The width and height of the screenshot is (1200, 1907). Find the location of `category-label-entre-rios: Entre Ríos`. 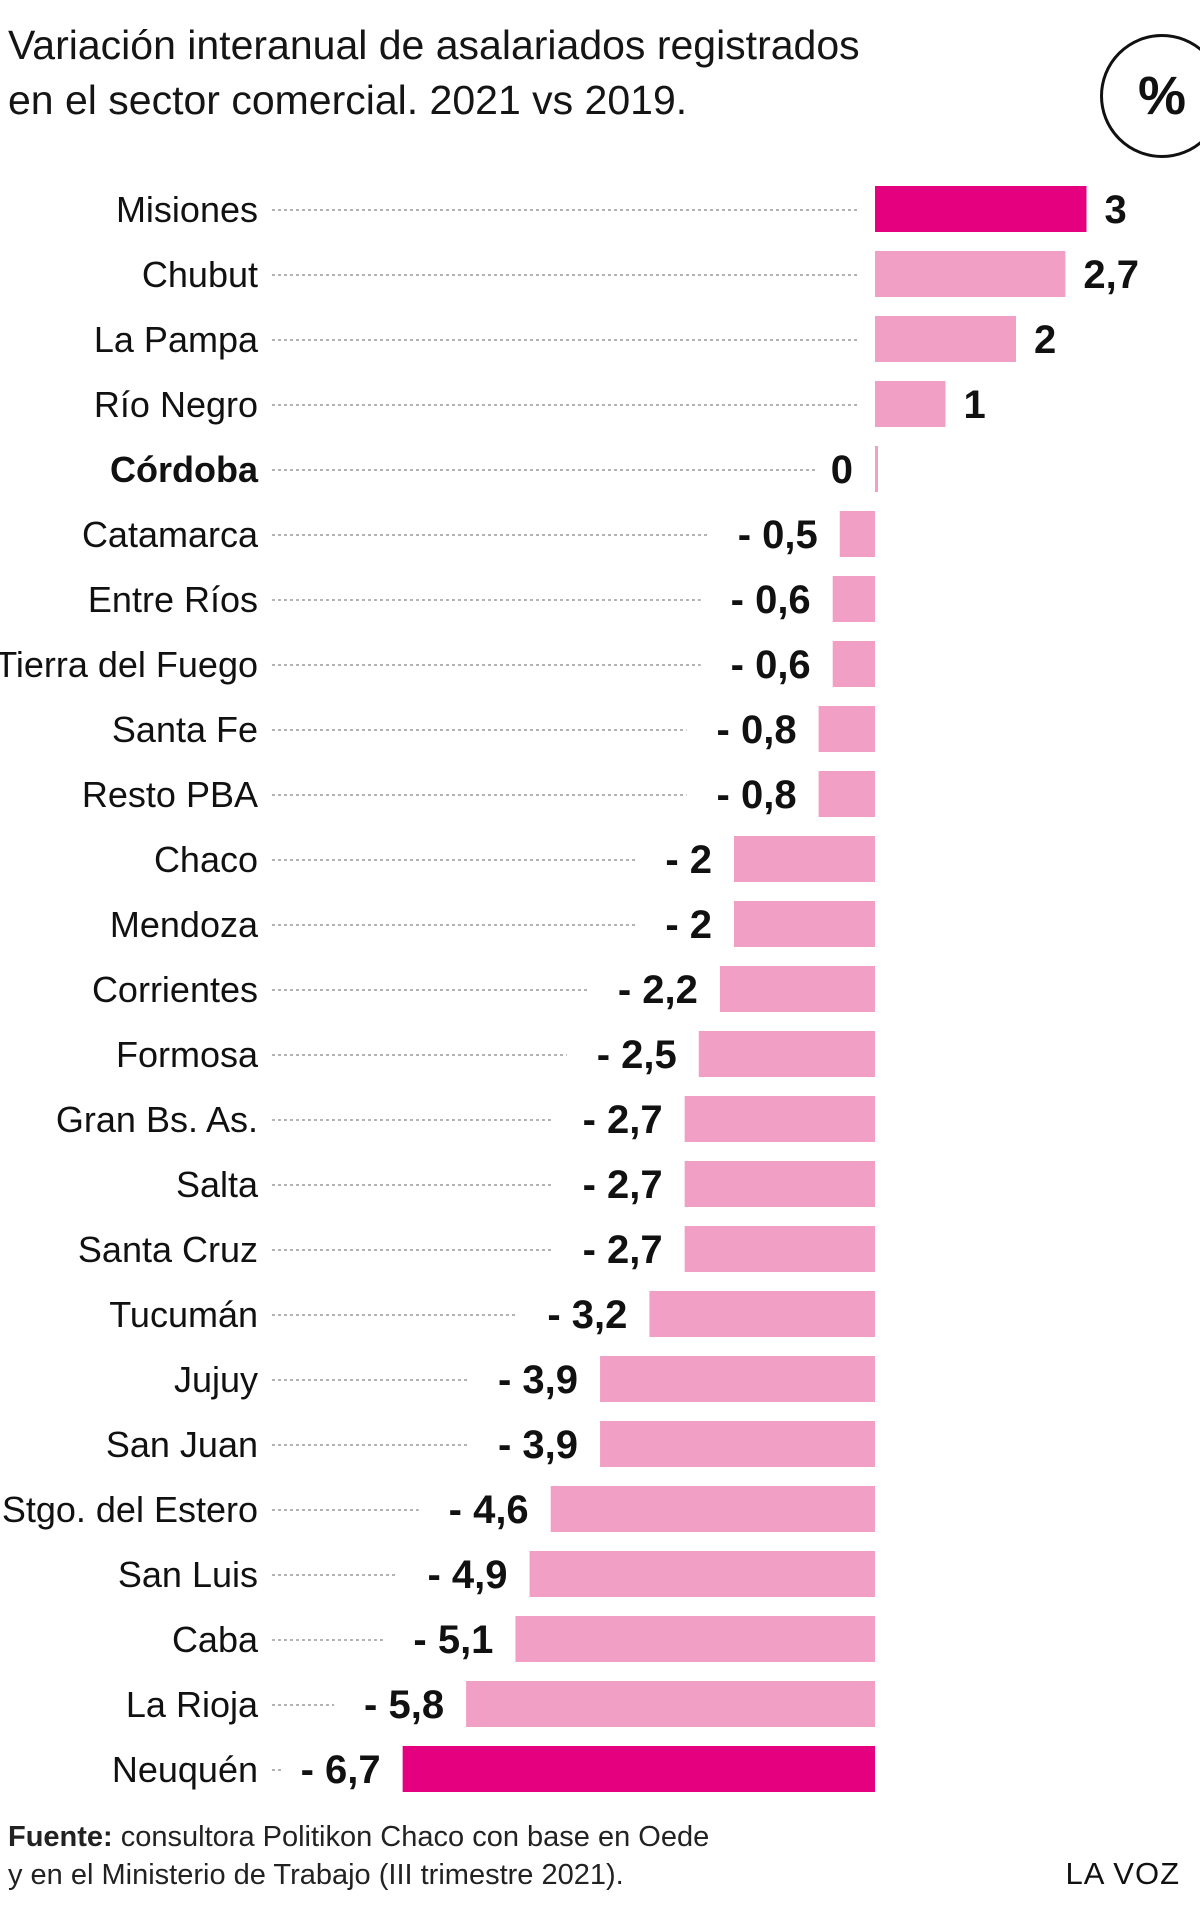

category-label-entre-rios: Entre Ríos is located at coordinates (173, 599).